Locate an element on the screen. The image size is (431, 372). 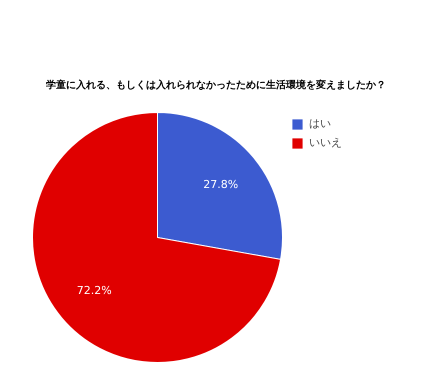
data-label: 72.2% is located at coordinates (94, 290).